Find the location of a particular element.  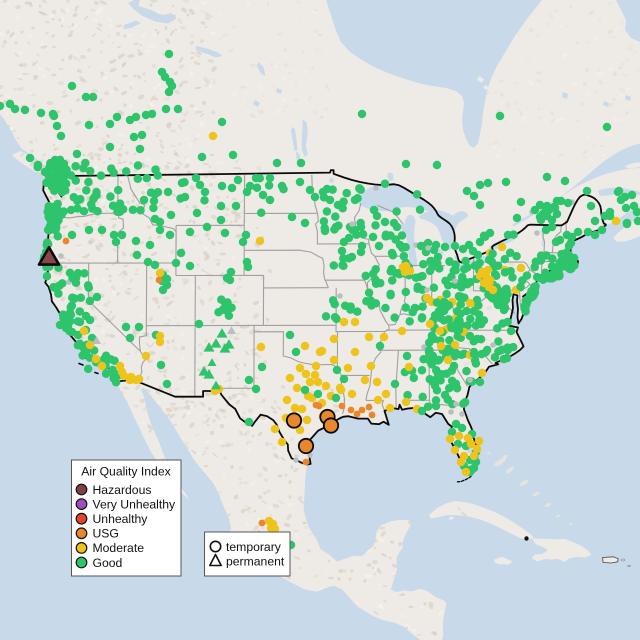

svg-text: Hazardous is located at coordinates (122, 490).